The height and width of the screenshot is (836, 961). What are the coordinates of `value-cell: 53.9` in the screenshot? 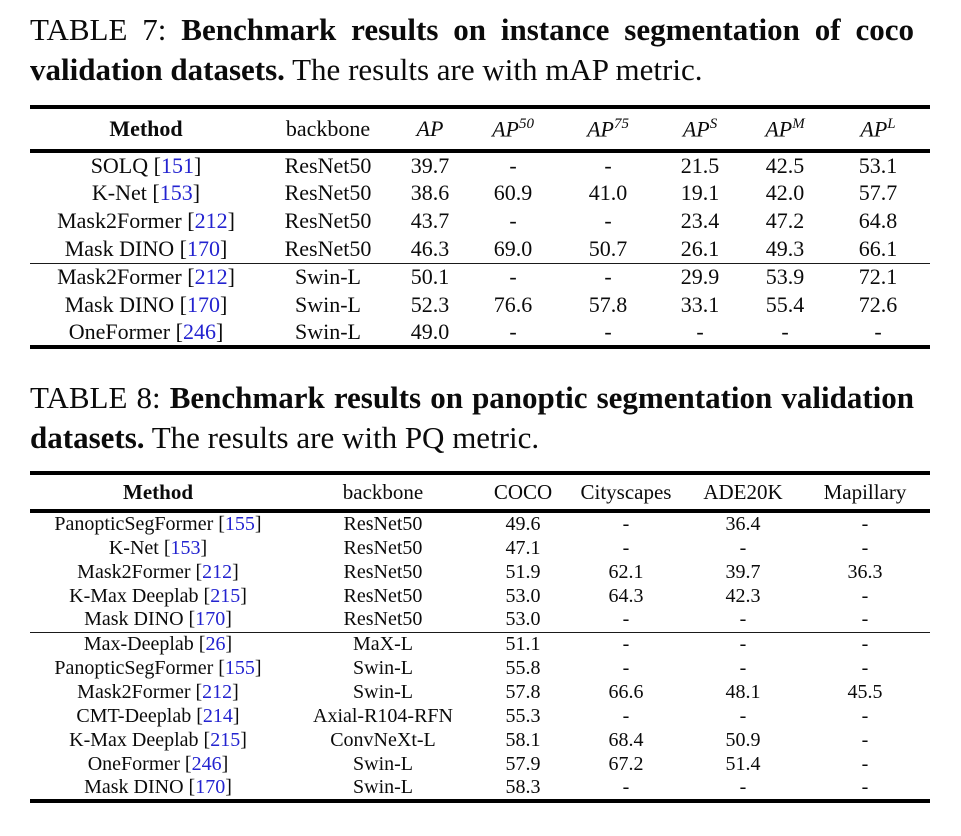 It's located at (785, 276).